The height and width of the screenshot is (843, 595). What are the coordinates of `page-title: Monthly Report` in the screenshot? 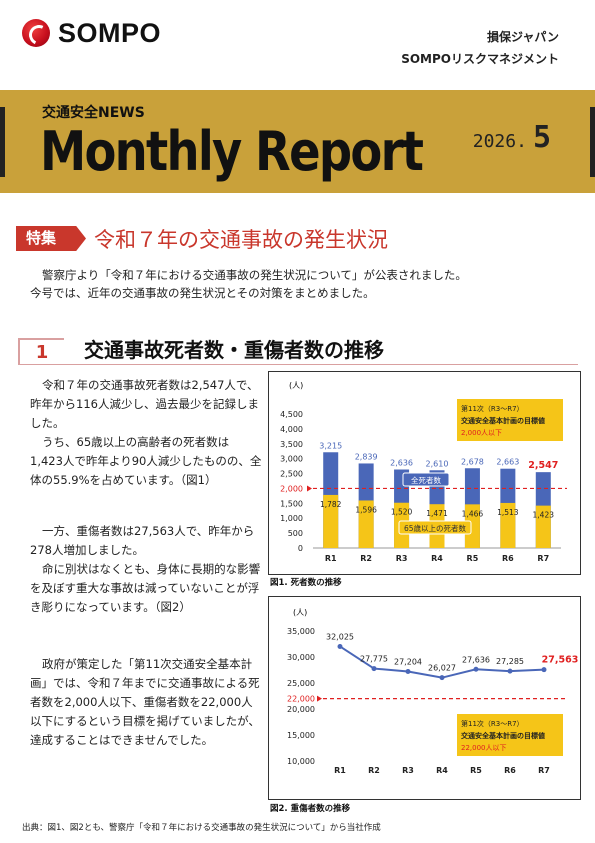 It's located at (232, 151).